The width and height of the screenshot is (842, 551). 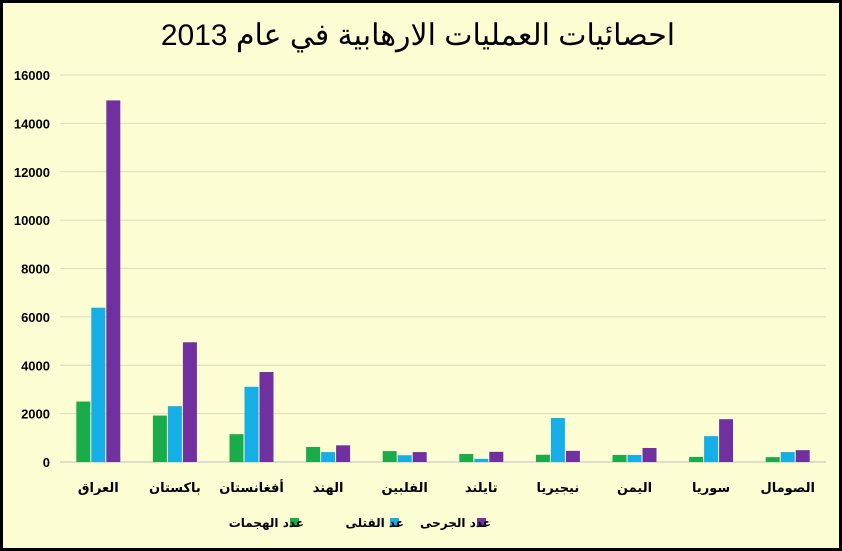 I want to click on x-category-label: باكستان, so click(x=175, y=488).